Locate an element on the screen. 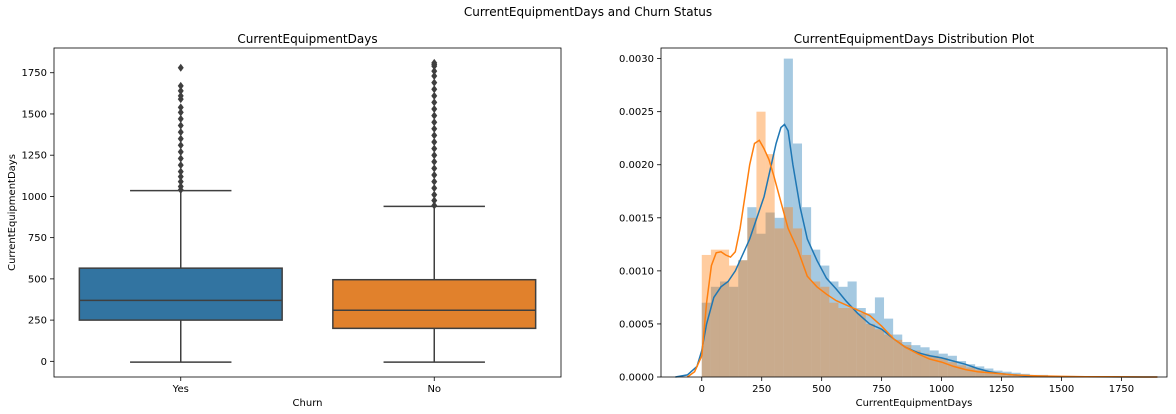 The image size is (1176, 414). y-tick-label: 1250 is located at coordinates (34, 156).